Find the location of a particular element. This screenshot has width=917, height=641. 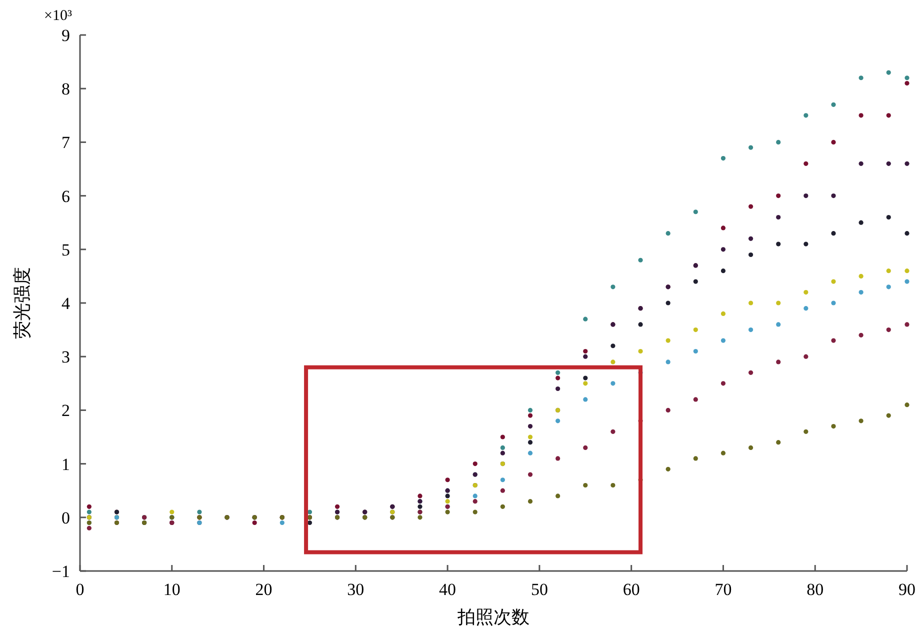

y-tick-label: 2 is located at coordinates (66, 410).